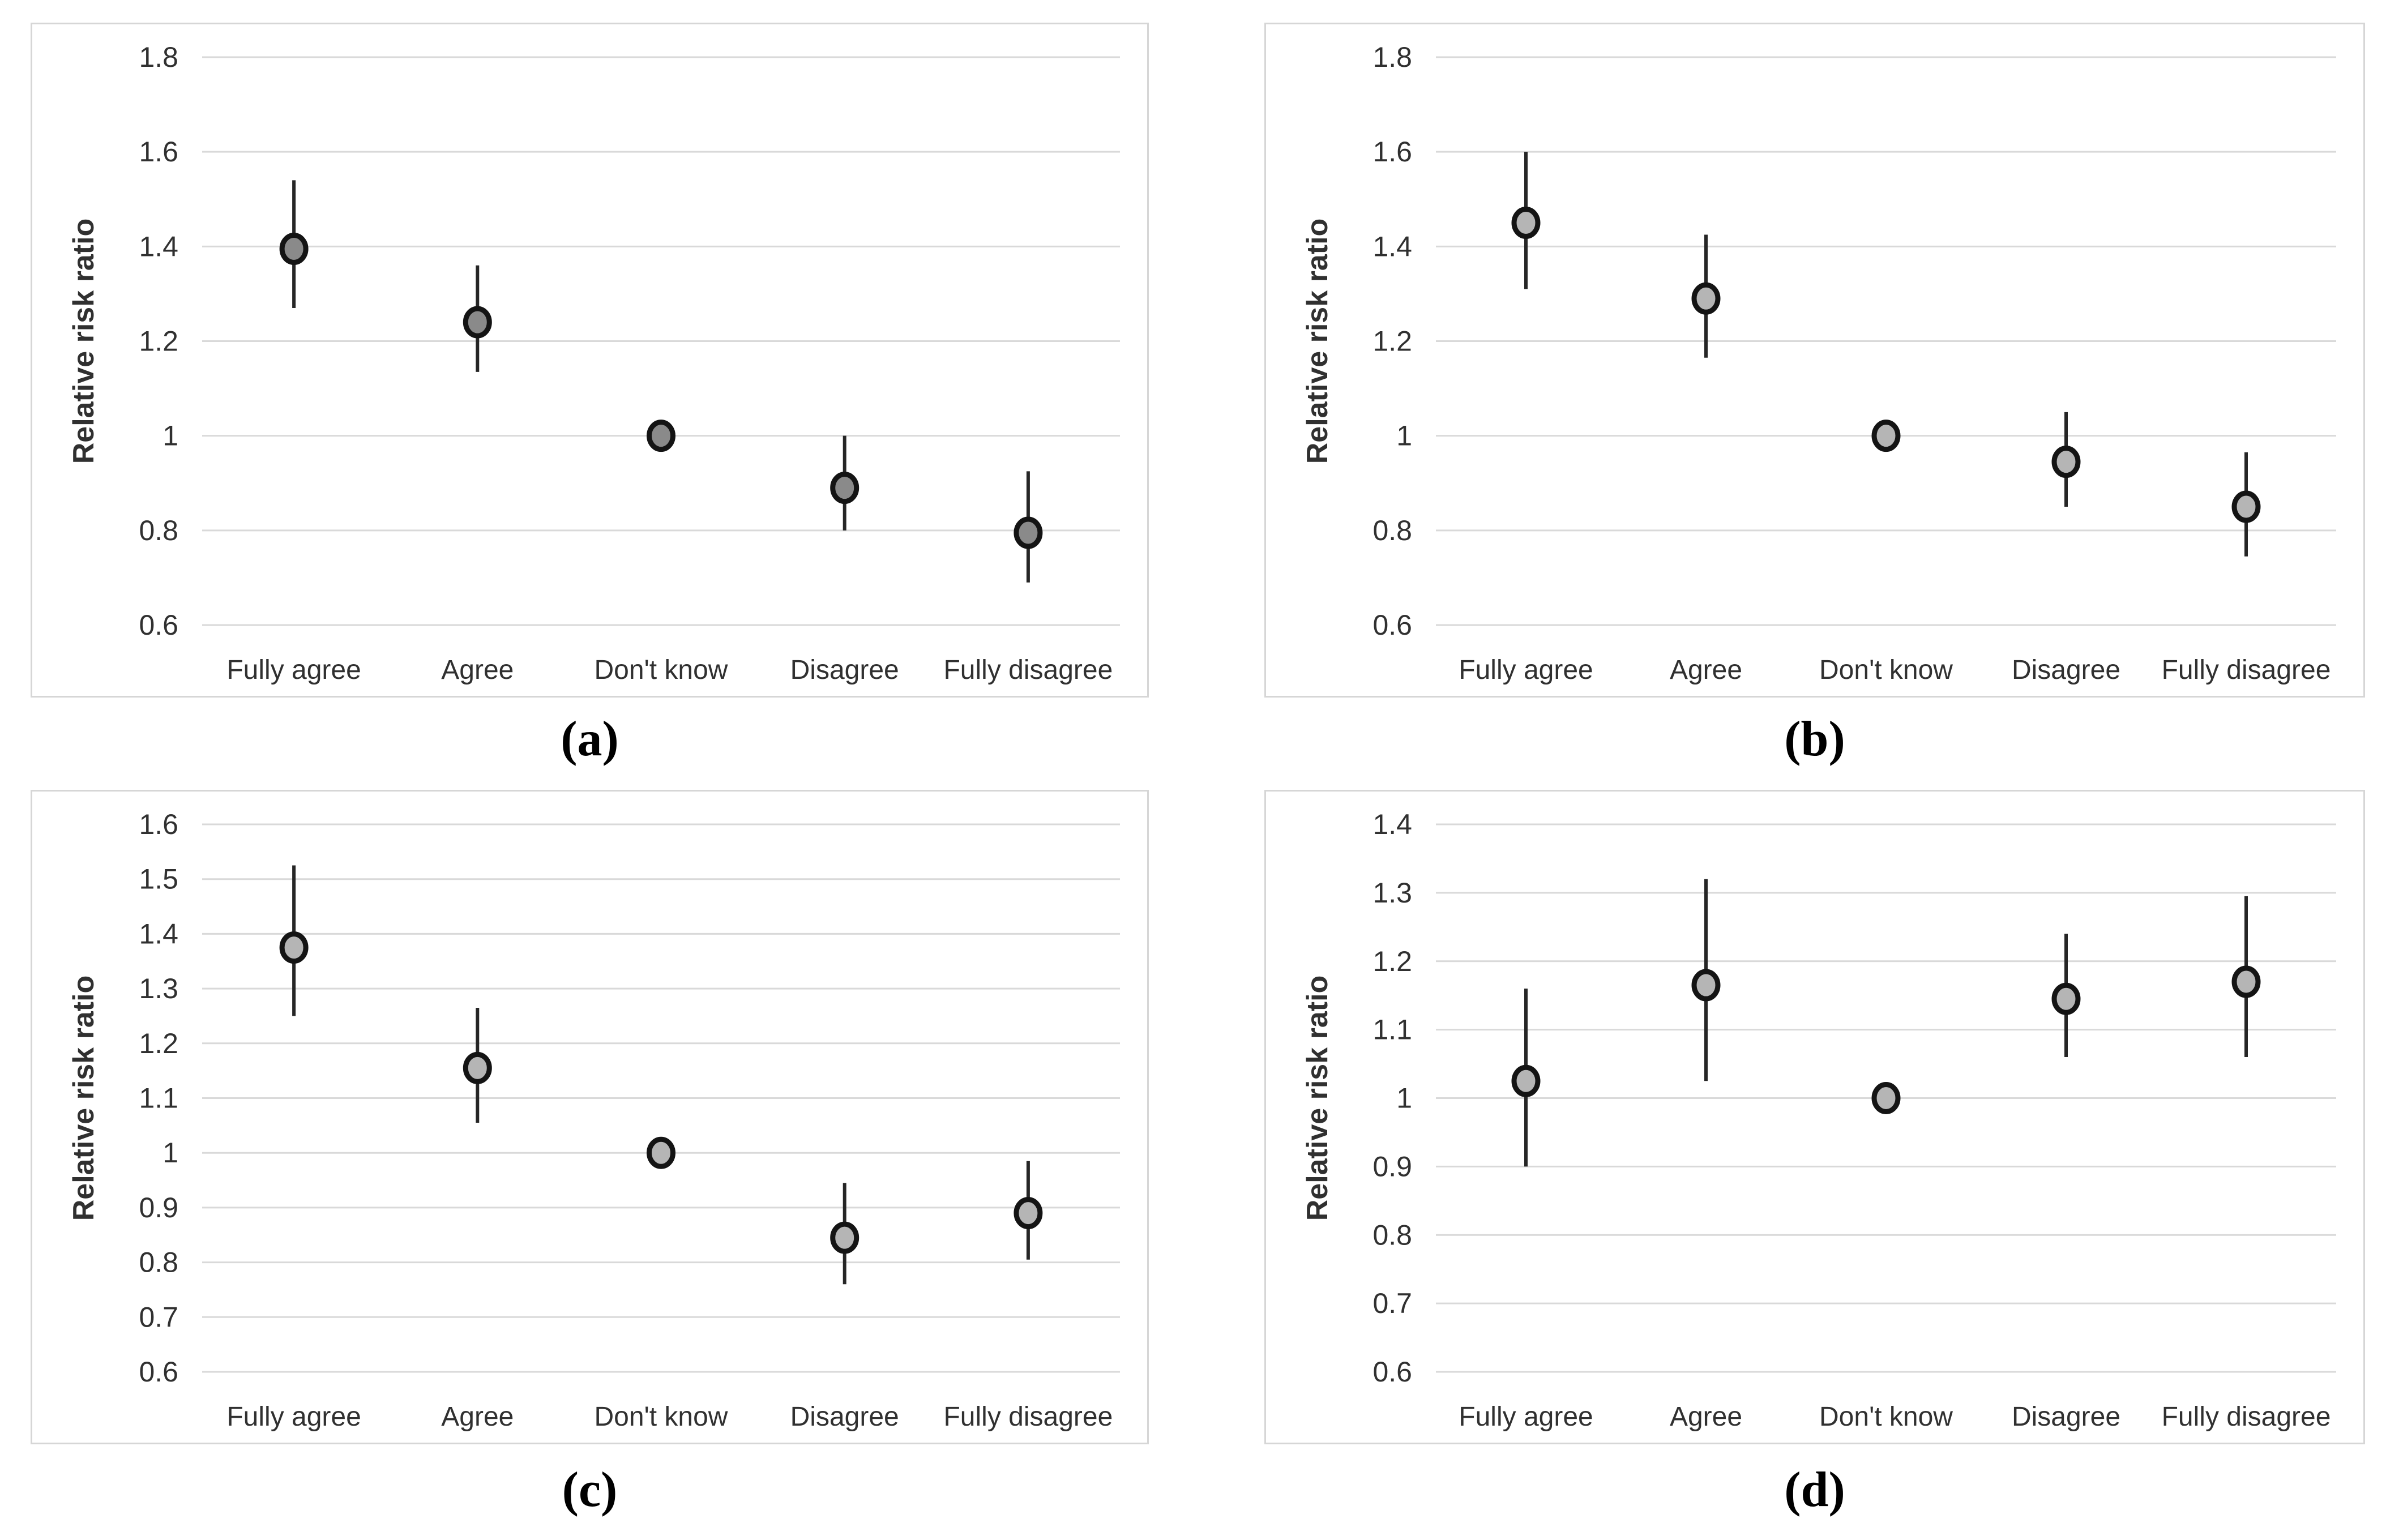 The height and width of the screenshot is (1540, 2386). What do you see at coordinates (159, 879) in the screenshot?
I see `y-tick-label: 1.5` at bounding box center [159, 879].